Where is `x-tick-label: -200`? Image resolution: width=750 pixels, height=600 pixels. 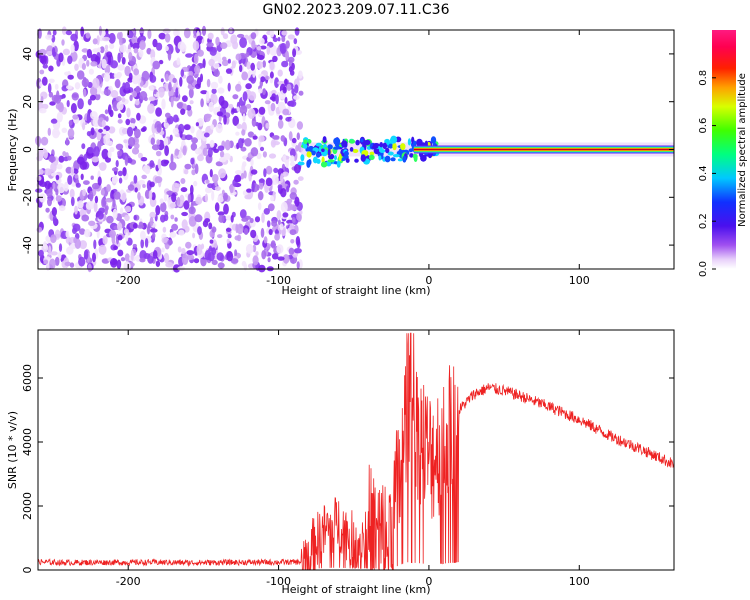
x-tick-label: -200 is located at coordinates (128, 581).